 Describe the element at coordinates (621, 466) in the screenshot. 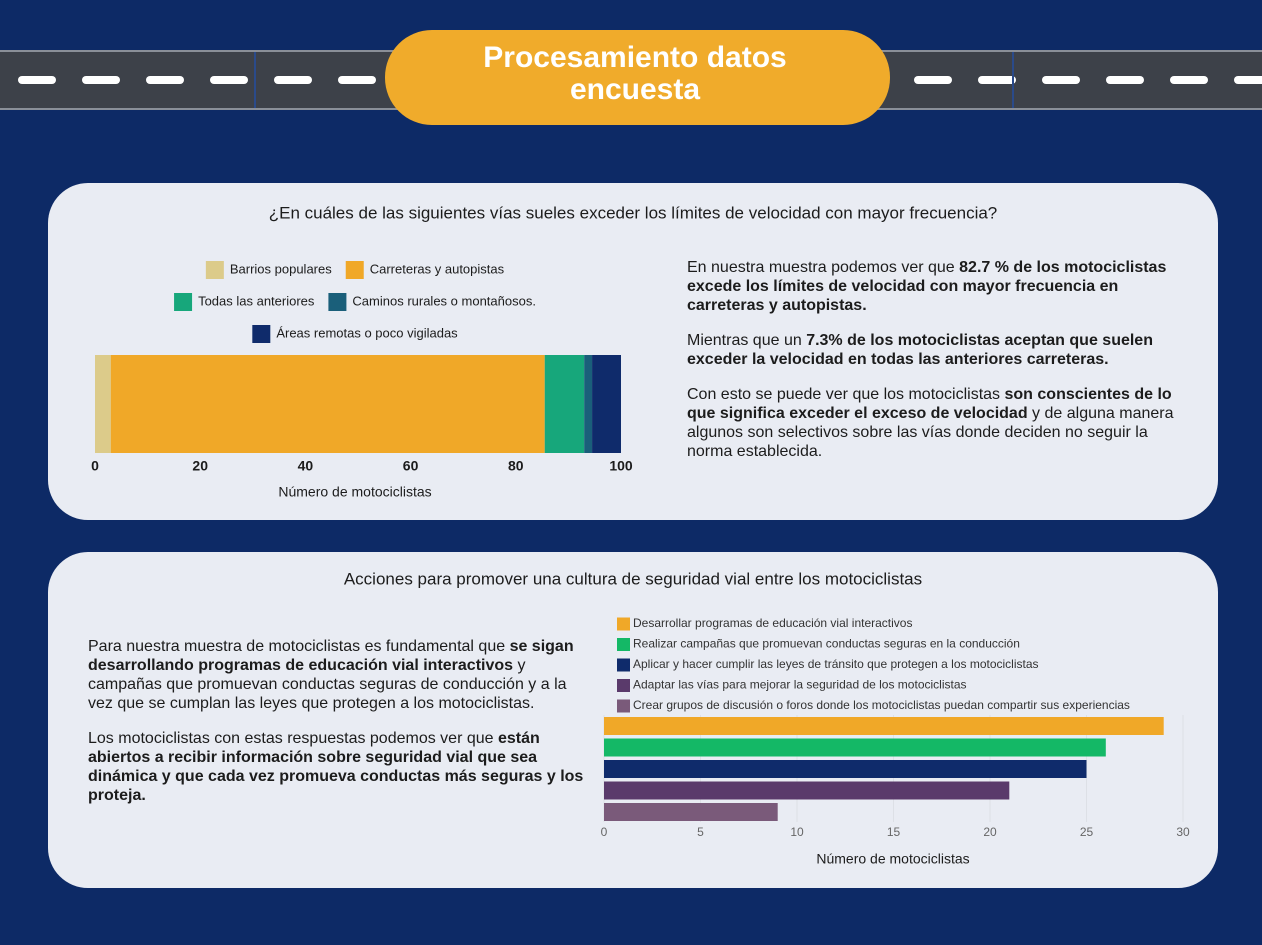

I see `x-tick-label: 100` at that location.